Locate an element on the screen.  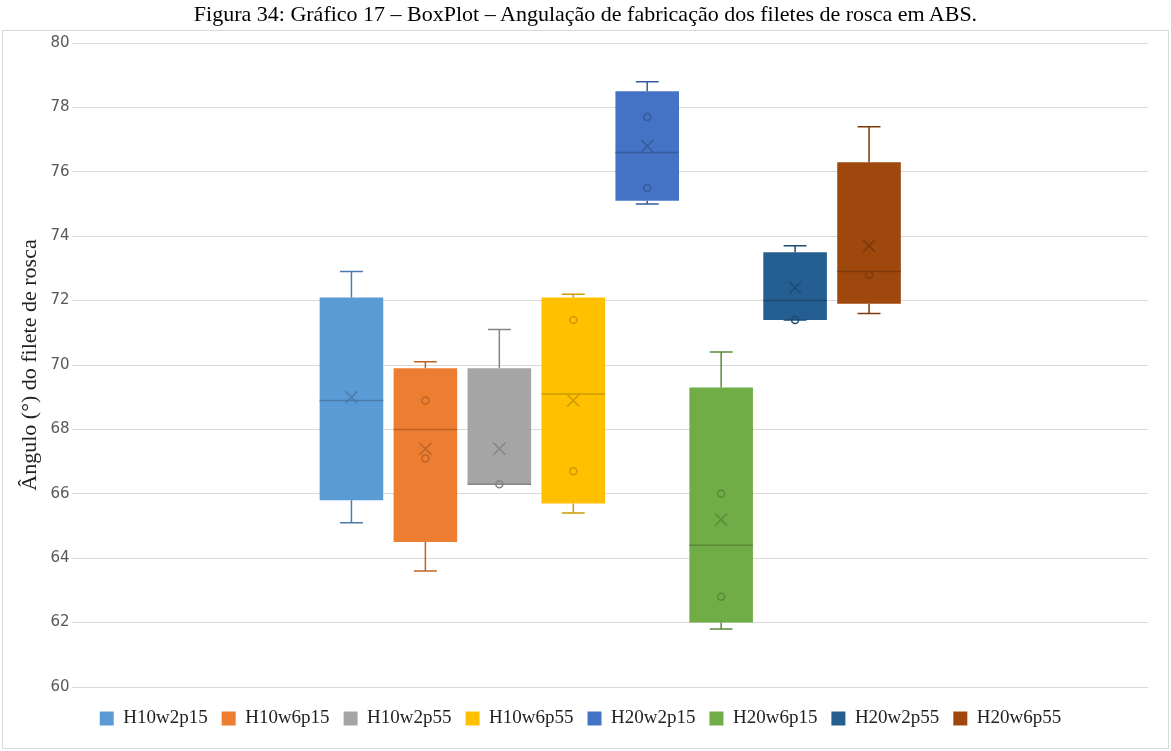
chart-title: Figura 34: Gráfico 17 – BoxPlot – Angulação de fabricação dos filetes de rosca em ABS. is located at coordinates (585, 14).